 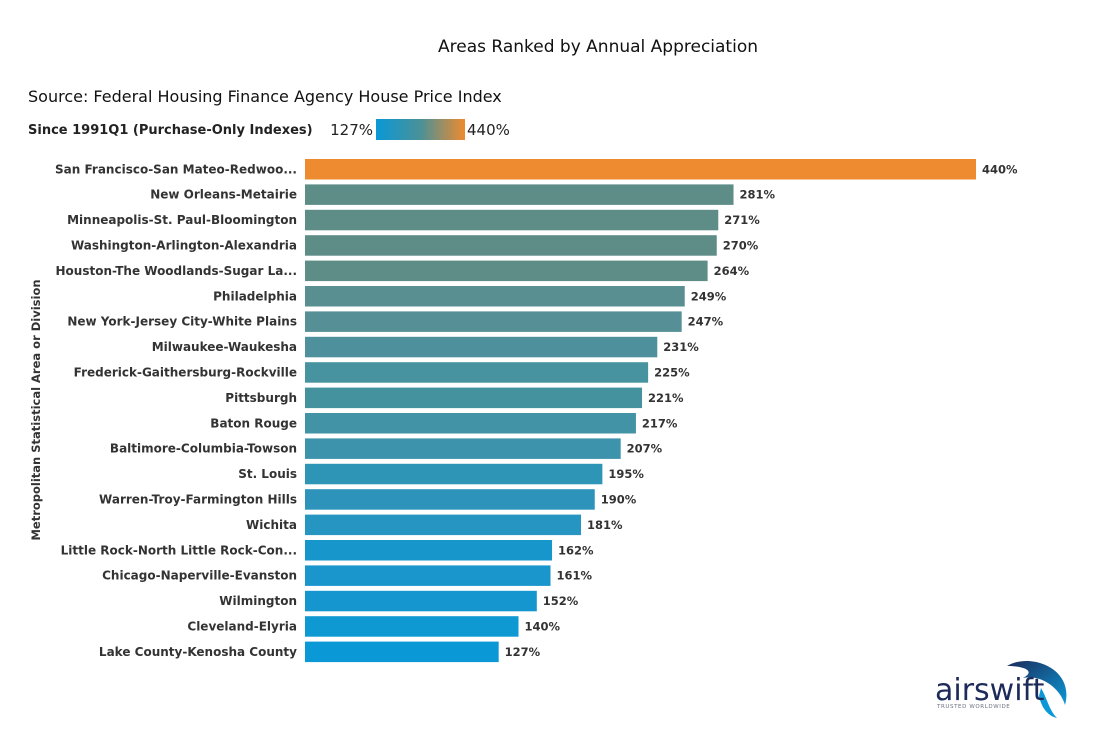 What do you see at coordinates (170, 130) in the screenshot?
I see `legend-label: Since 1991Q1 (Purchase-Only Indexes)` at bounding box center [170, 130].